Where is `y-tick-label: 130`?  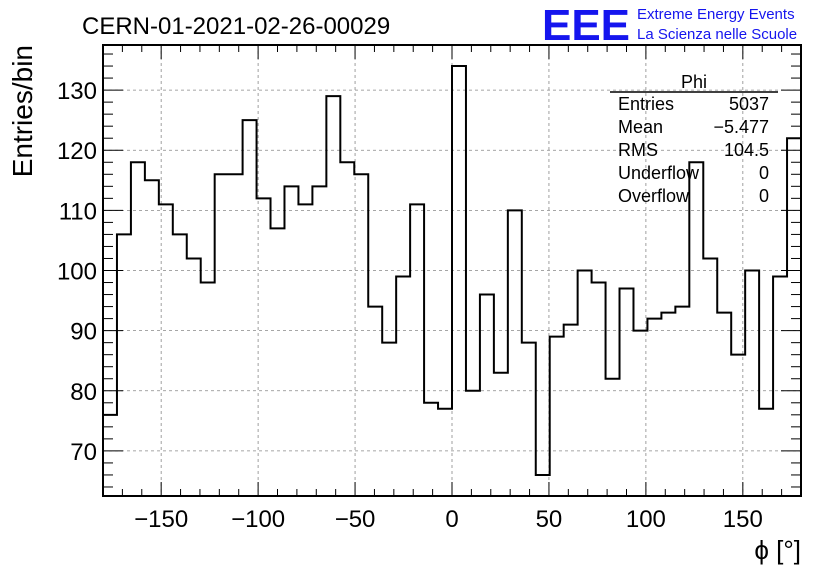
y-tick-label: 130 is located at coordinates (77, 91).